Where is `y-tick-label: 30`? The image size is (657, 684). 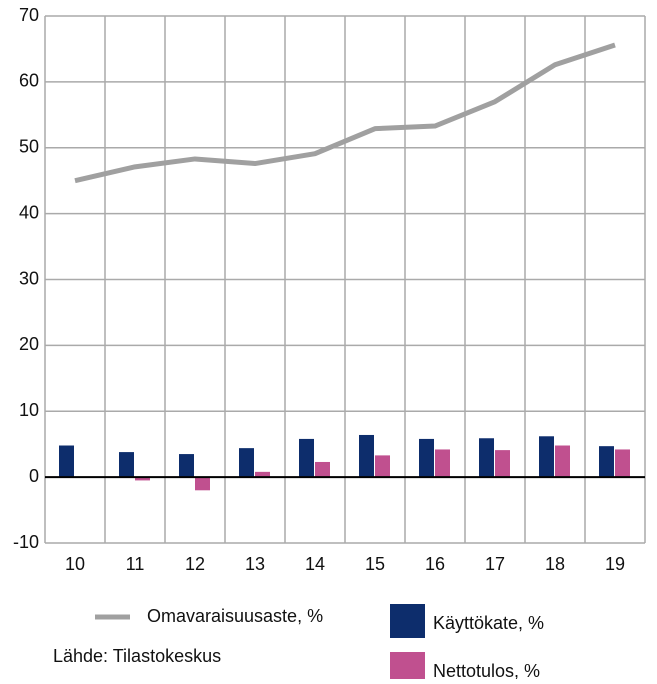 y-tick-label: 30 is located at coordinates (29, 278).